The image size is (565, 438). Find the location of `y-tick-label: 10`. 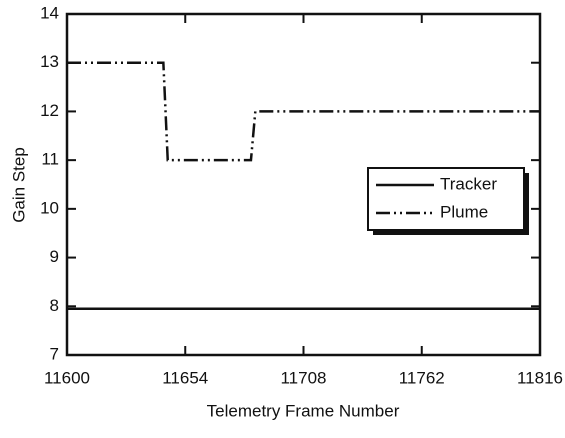

y-tick-label: 10 is located at coordinates (49, 207).